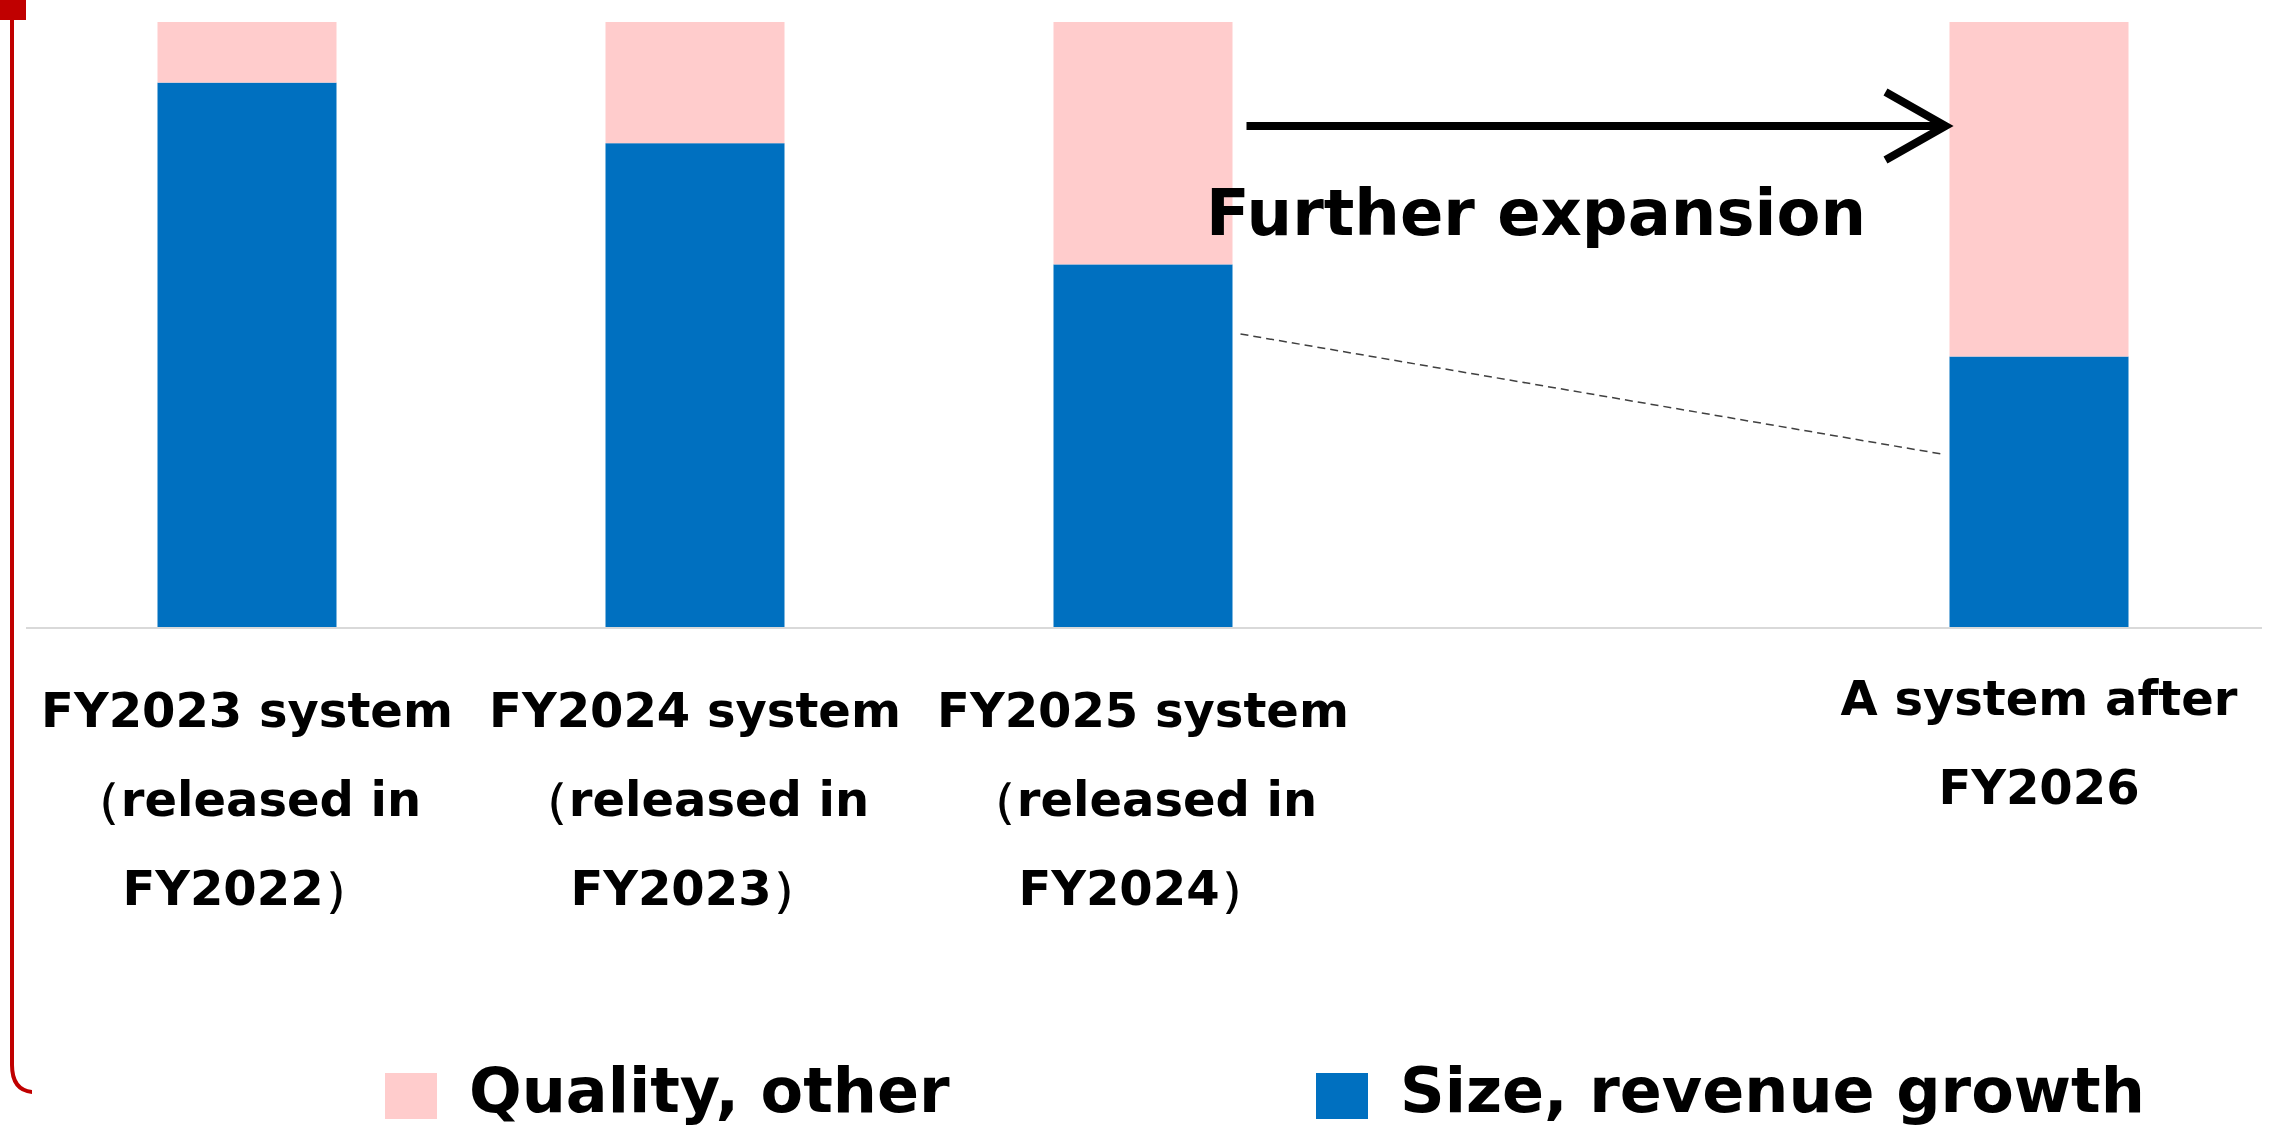  Describe the element at coordinates (247, 799) in the screenshot. I see `x-tick-label: FY2023 system （released in FY2022）` at that location.